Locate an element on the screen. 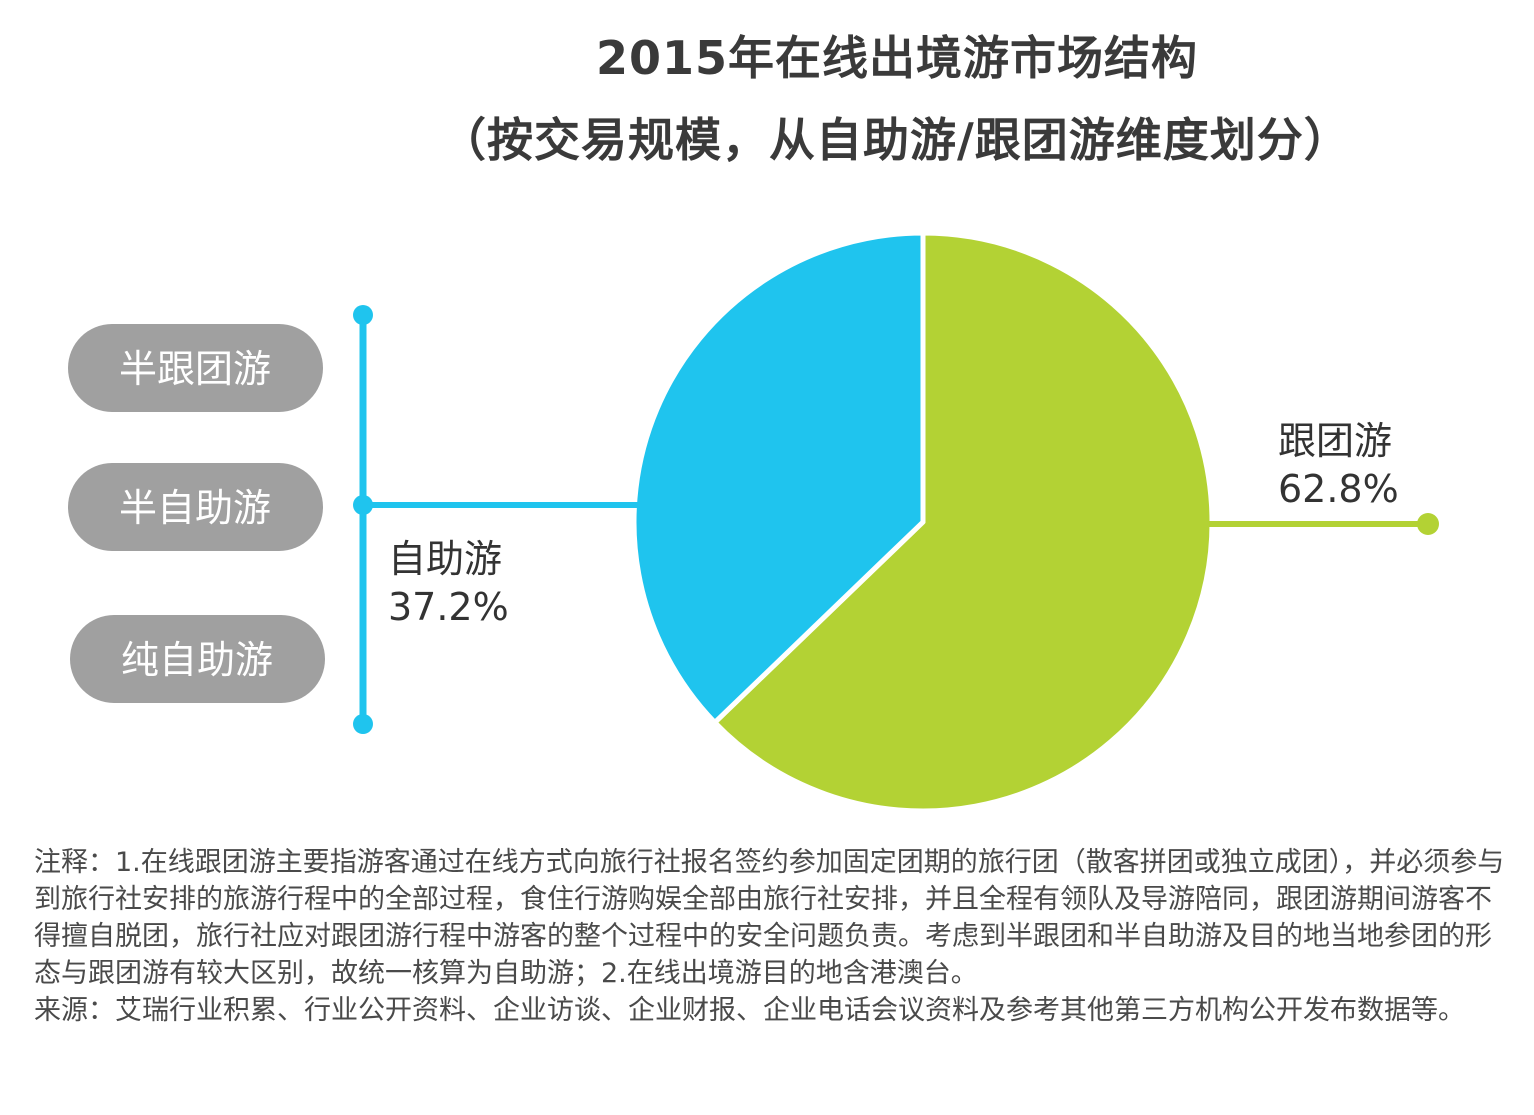 This screenshot has width=1534, height=1115. breakdown-label: 半自助游 is located at coordinates (195, 508).